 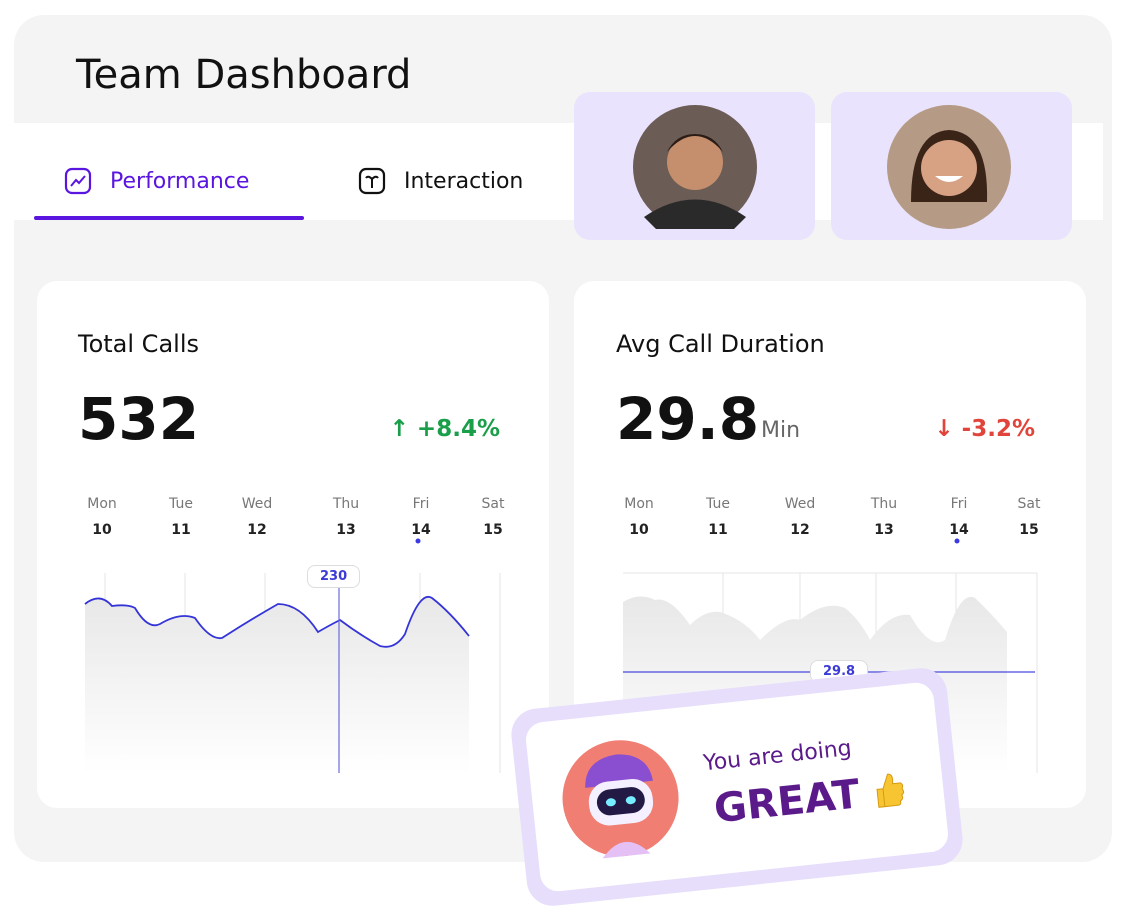 What do you see at coordinates (244, 75) in the screenshot?
I see `page-title: Team Dashboard` at bounding box center [244, 75].